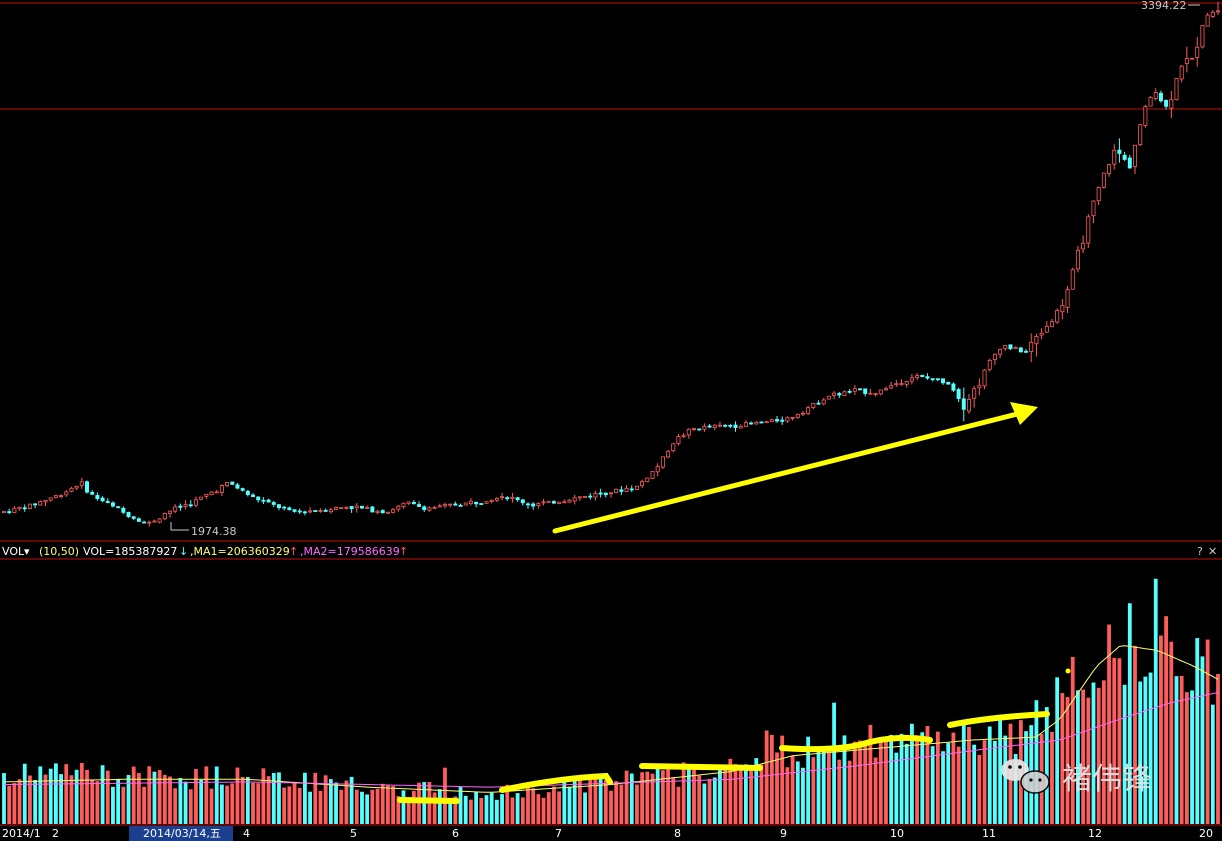 Image resolution: width=1222 pixels, height=841 pixels. I want to click on dropdown-icon: ▾, so click(27, 551).